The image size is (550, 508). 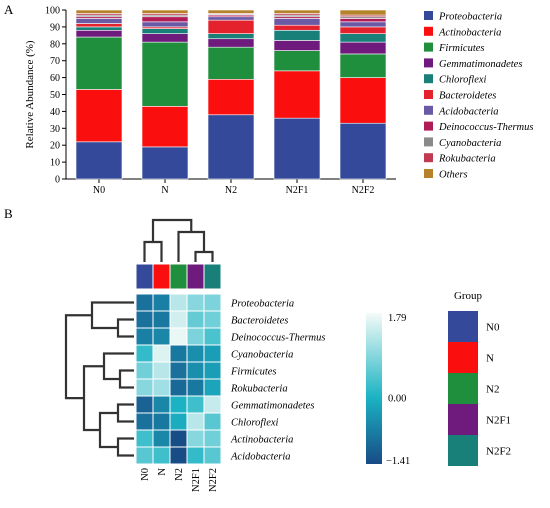 What do you see at coordinates (99, 190) in the screenshot?
I see `x-tick-label: N0` at bounding box center [99, 190].